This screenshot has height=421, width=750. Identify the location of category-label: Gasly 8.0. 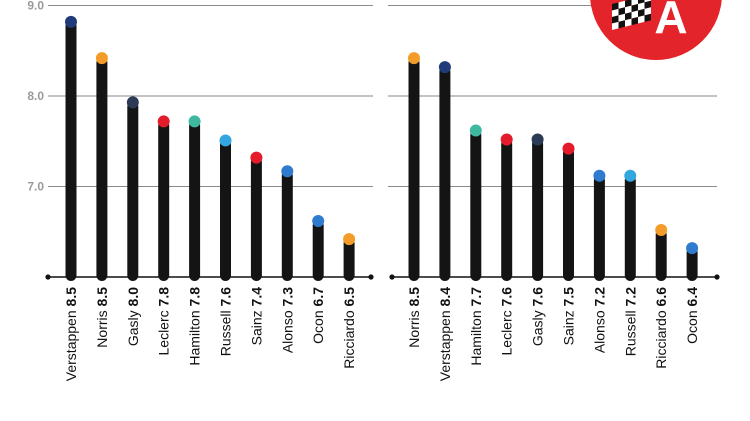
(133, 316).